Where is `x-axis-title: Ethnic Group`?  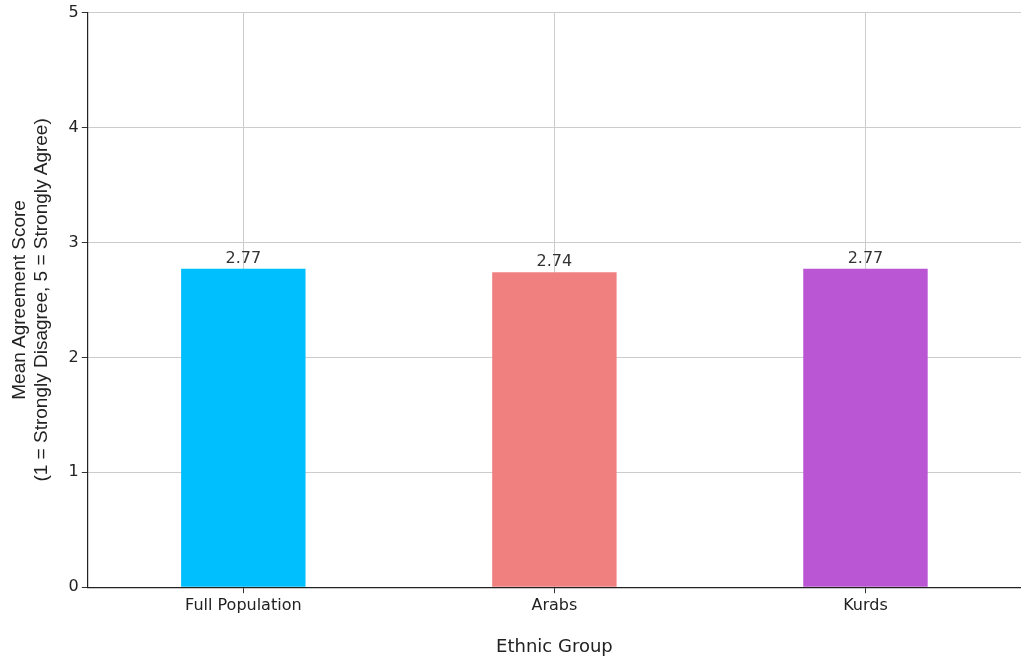
x-axis-title: Ethnic Group is located at coordinates (554, 645).